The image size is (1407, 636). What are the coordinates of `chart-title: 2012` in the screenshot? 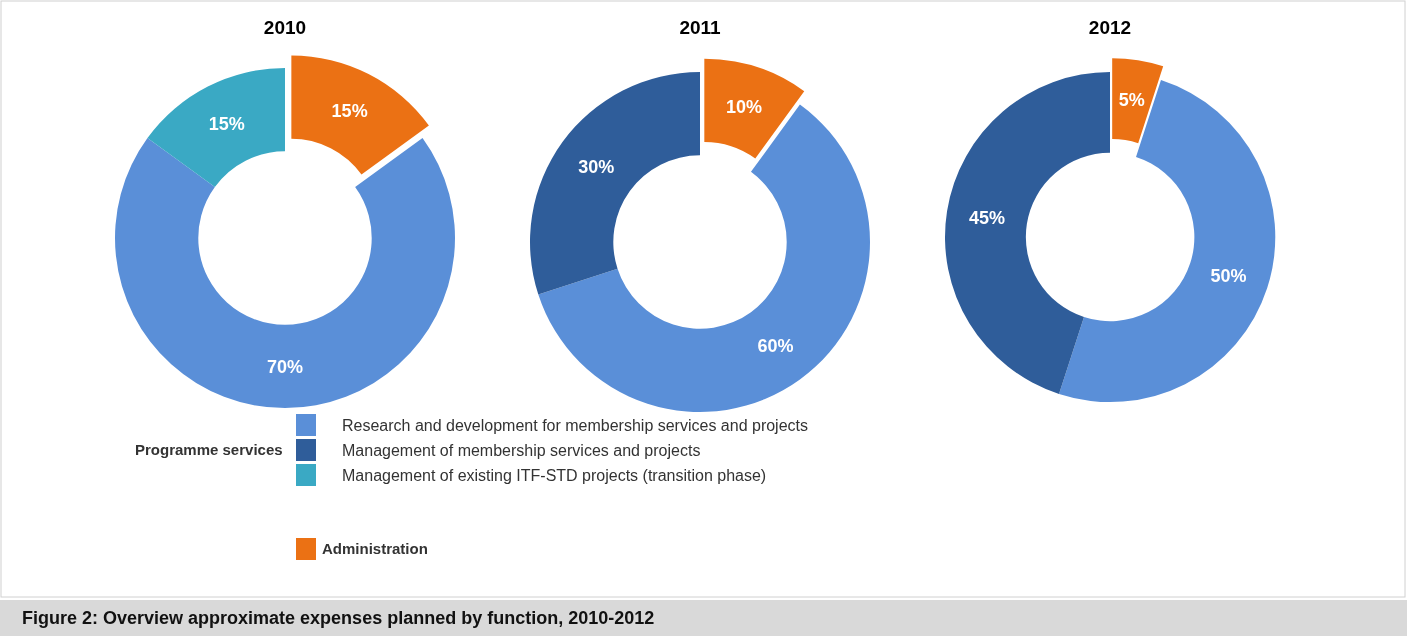 It's located at (1110, 27).